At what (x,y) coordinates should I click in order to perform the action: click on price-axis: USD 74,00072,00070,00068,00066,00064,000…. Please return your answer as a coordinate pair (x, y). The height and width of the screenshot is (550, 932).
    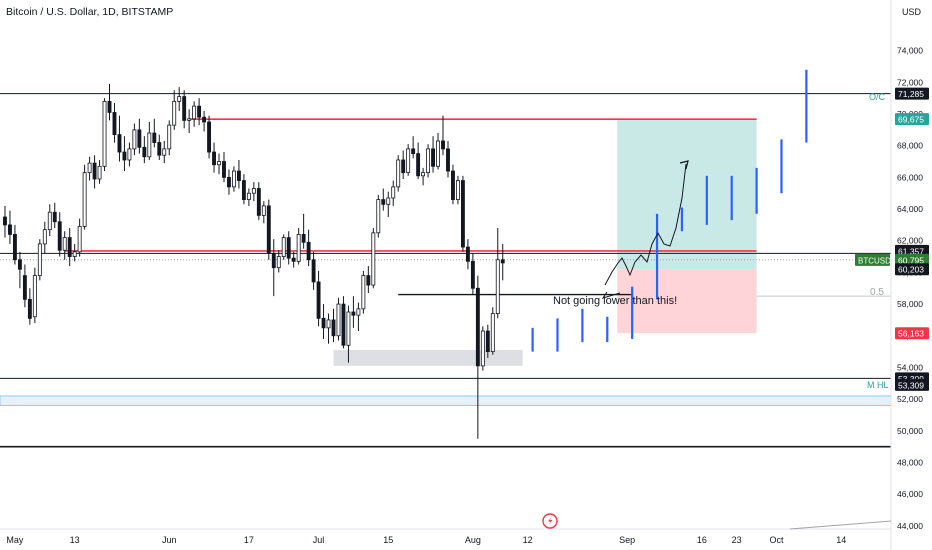
    Looking at the image, I should click on (893, 275).